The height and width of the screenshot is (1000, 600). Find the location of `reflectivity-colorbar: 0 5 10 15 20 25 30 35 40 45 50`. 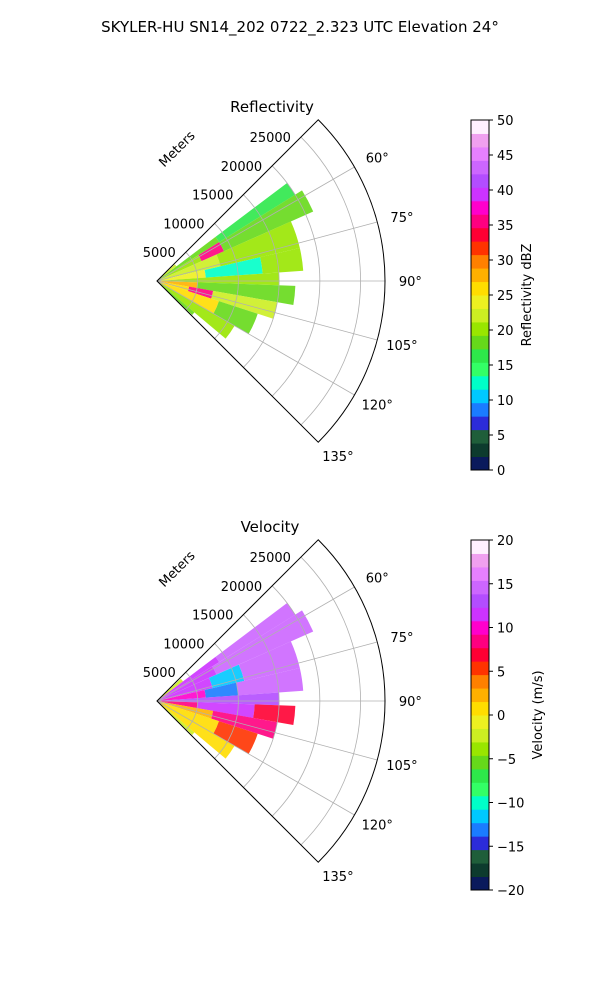

reflectivity-colorbar: 0 5 10 15 20 25 30 35 40 45 50 is located at coordinates (492, 296).